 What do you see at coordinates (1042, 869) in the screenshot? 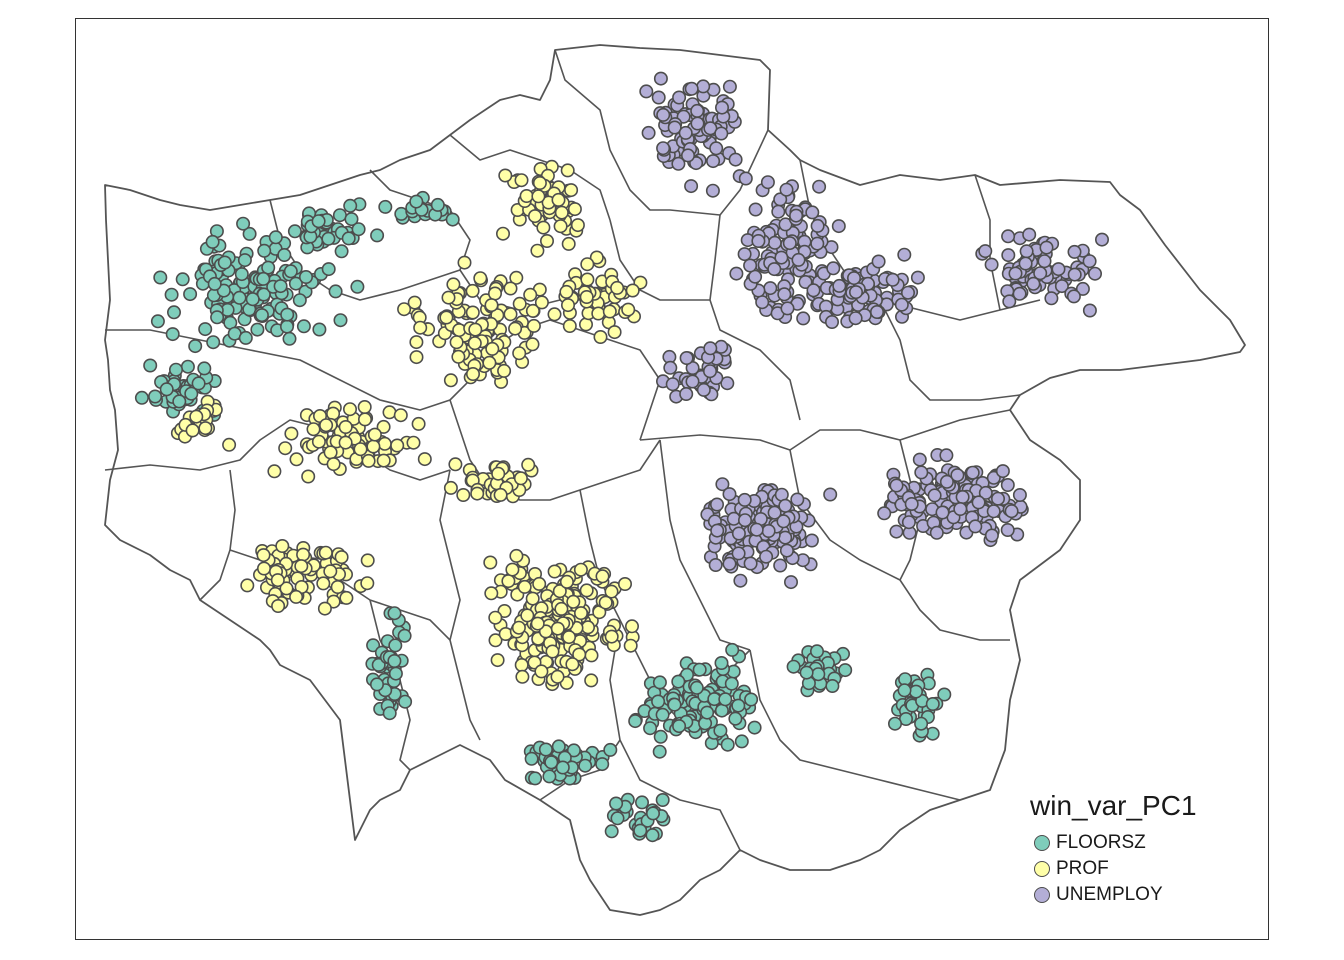
I see `legend-swatch-prof` at bounding box center [1042, 869].